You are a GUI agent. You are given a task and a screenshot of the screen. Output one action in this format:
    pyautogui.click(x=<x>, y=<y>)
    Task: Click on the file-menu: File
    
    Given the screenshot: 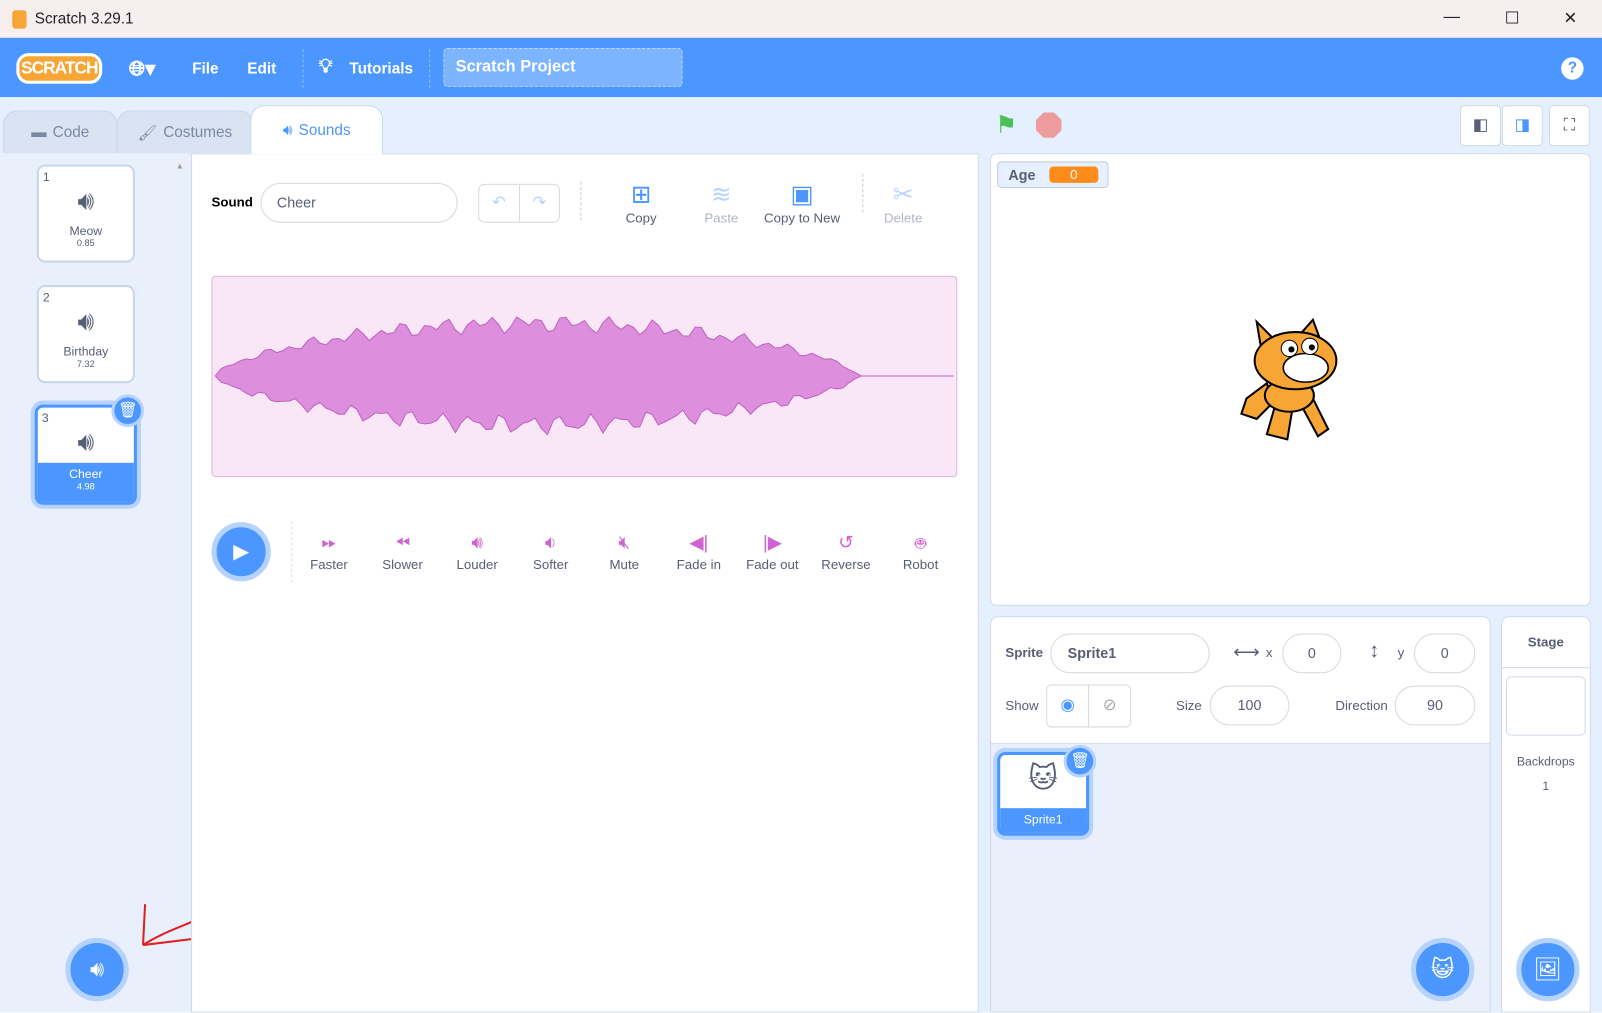 What is the action you would take?
    pyautogui.click(x=205, y=69)
    